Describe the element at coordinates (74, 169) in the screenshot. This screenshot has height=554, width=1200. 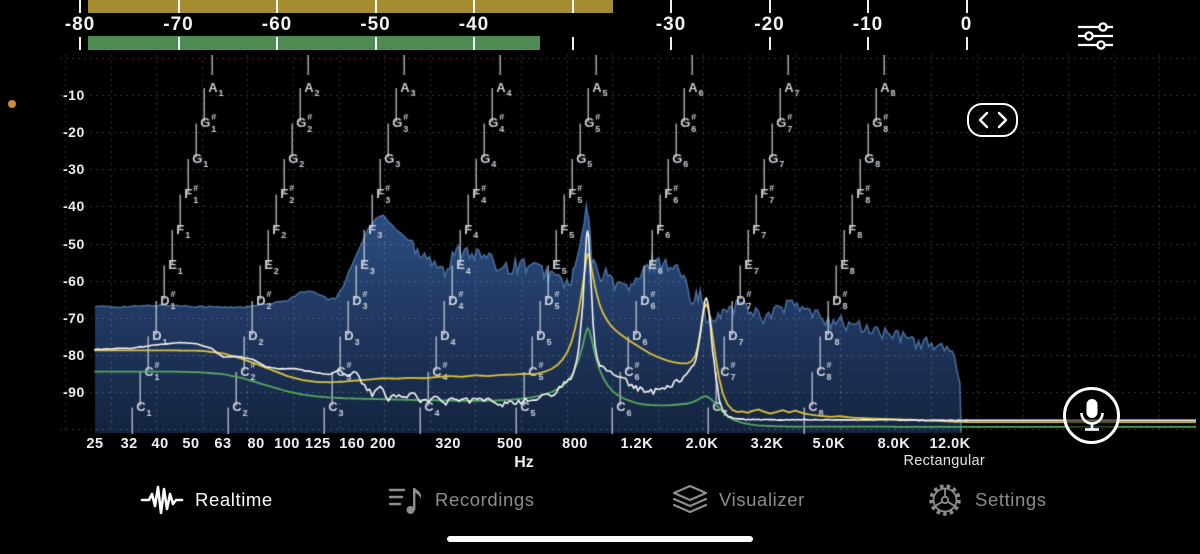
I see `y-axis-label: -30` at that location.